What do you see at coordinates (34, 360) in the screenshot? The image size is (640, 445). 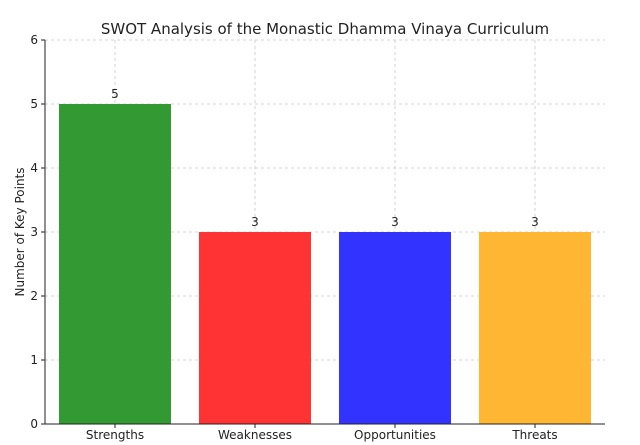 I see `y-tick-label: 1` at bounding box center [34, 360].